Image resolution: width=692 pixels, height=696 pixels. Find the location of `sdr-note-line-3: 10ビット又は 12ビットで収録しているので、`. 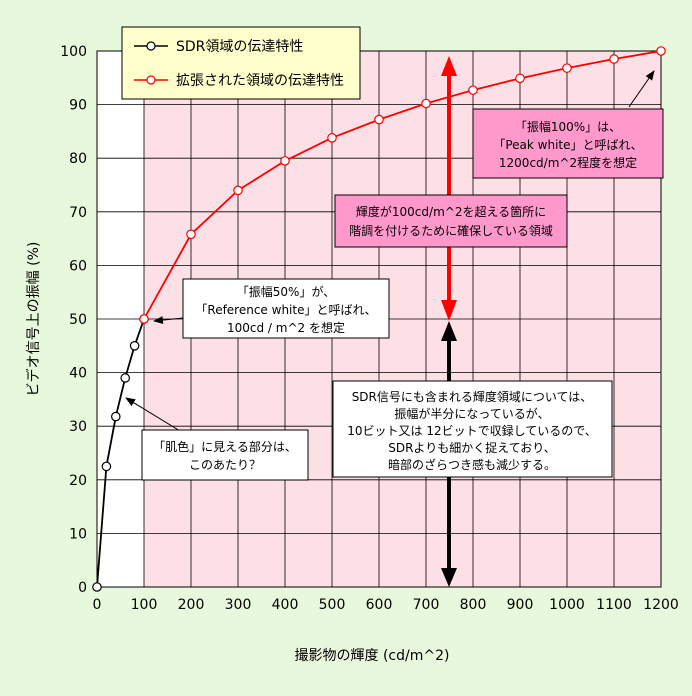

sdr-note-line-3: 10ビット又は 12ビットで収録しているので、 is located at coordinates (472, 430).